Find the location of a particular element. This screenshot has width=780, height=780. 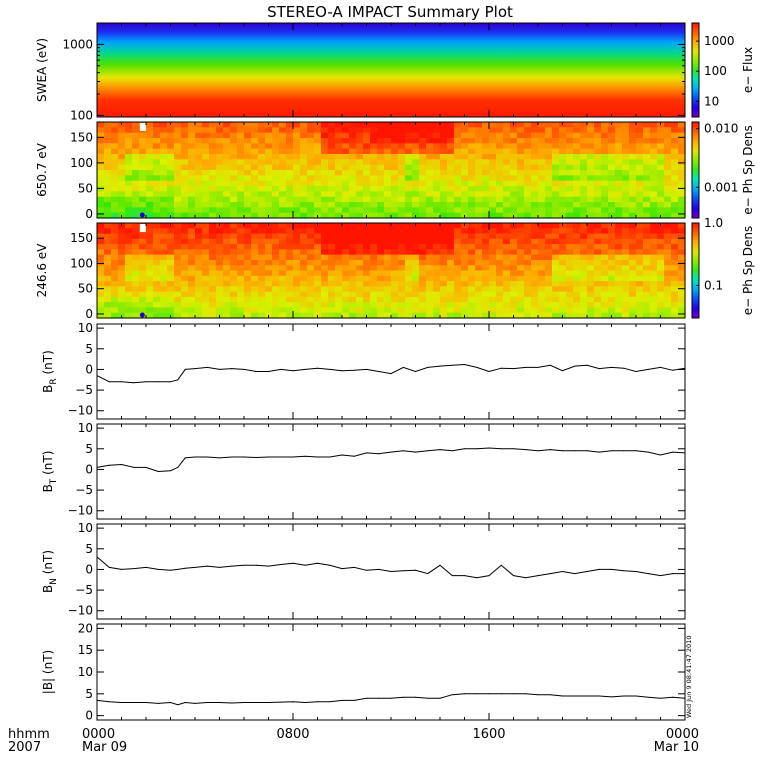

panel-5: −10 −5 0 5 10 BT (nT) is located at coordinates (363, 470).